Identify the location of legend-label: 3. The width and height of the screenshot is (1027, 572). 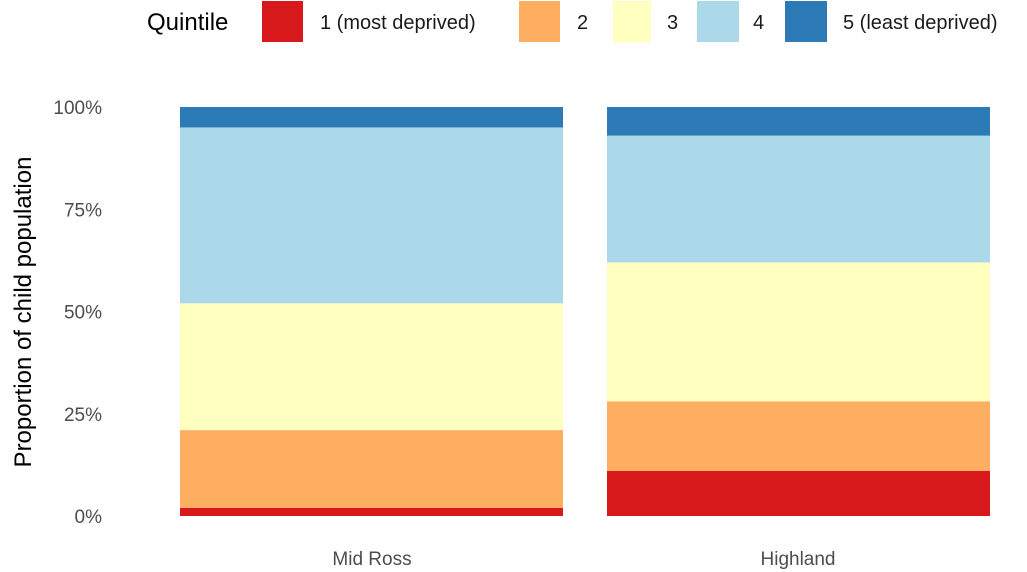
(672, 23).